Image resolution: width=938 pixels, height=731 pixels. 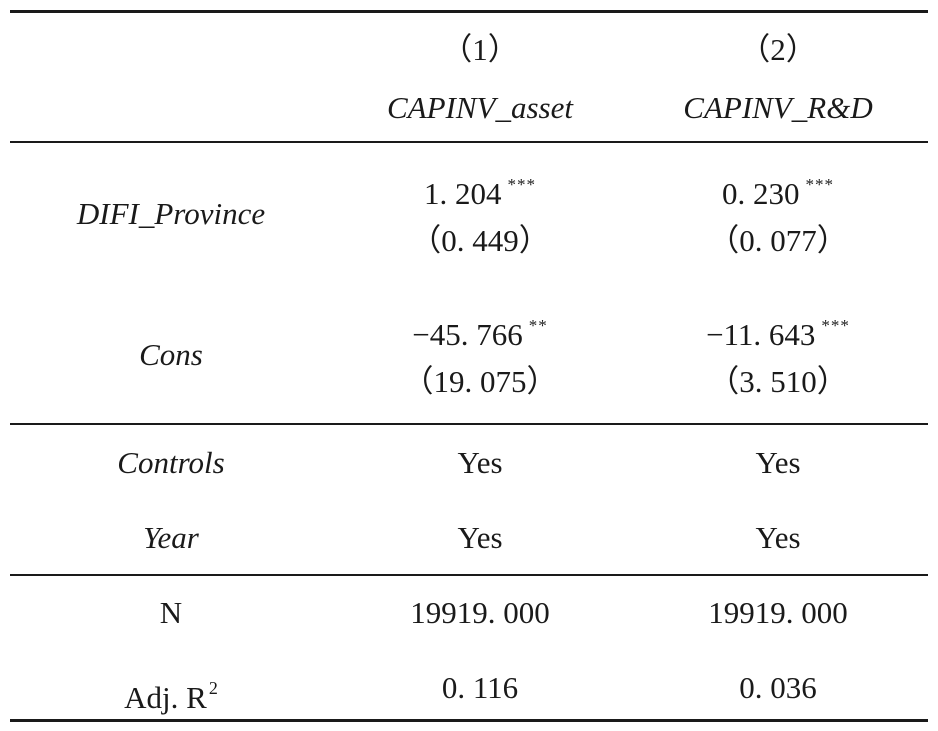 I want to click on coefficient-value: 1. 204, so click(x=463, y=193).